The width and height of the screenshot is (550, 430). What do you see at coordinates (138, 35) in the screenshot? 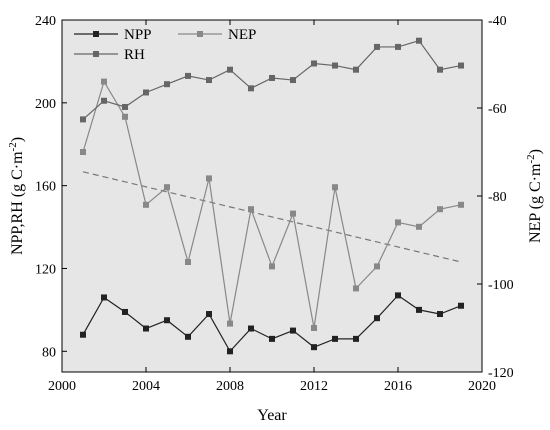
I see `legend-npp-label: NPP` at bounding box center [138, 35].